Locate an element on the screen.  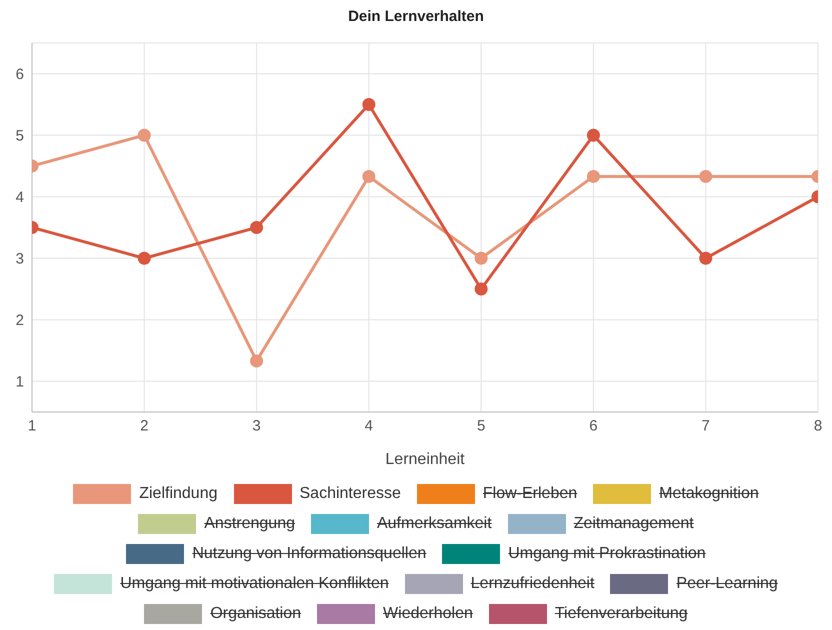
legend-label: Metakognition is located at coordinates (709, 494).